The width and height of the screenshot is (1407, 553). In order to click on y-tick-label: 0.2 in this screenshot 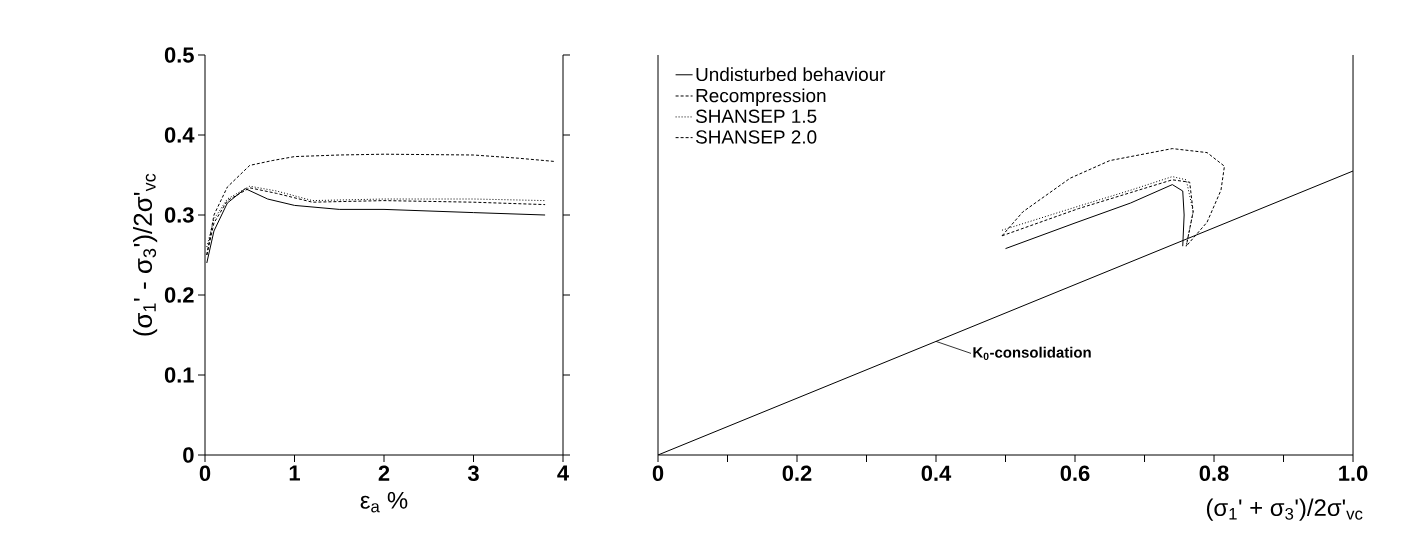, I will do `click(179, 295)`.